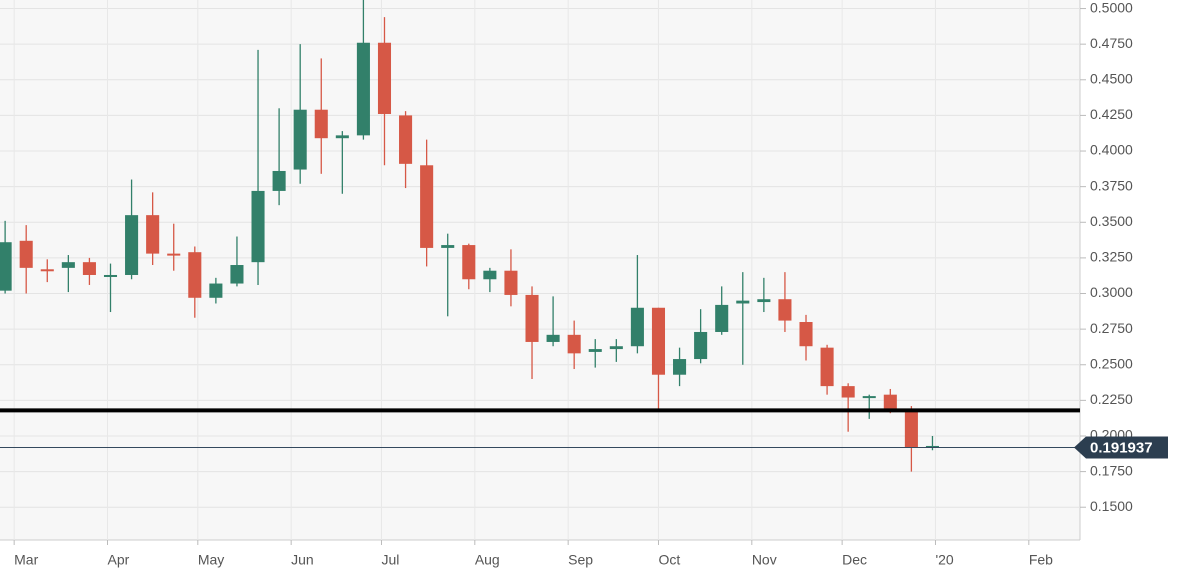 This screenshot has height=574, width=1196. Describe the element at coordinates (1111, 7) in the screenshot. I see `y-tick-label: 0.5000` at that location.